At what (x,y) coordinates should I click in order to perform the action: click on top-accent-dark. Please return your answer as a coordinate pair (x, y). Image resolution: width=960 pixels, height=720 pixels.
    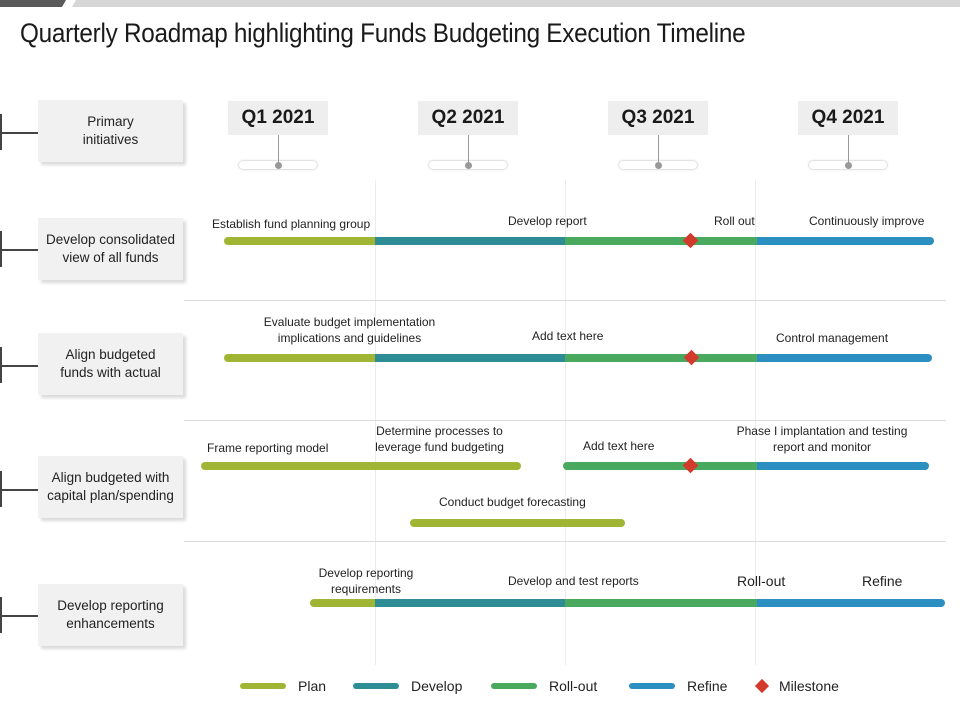
    Looking at the image, I should click on (35, 3).